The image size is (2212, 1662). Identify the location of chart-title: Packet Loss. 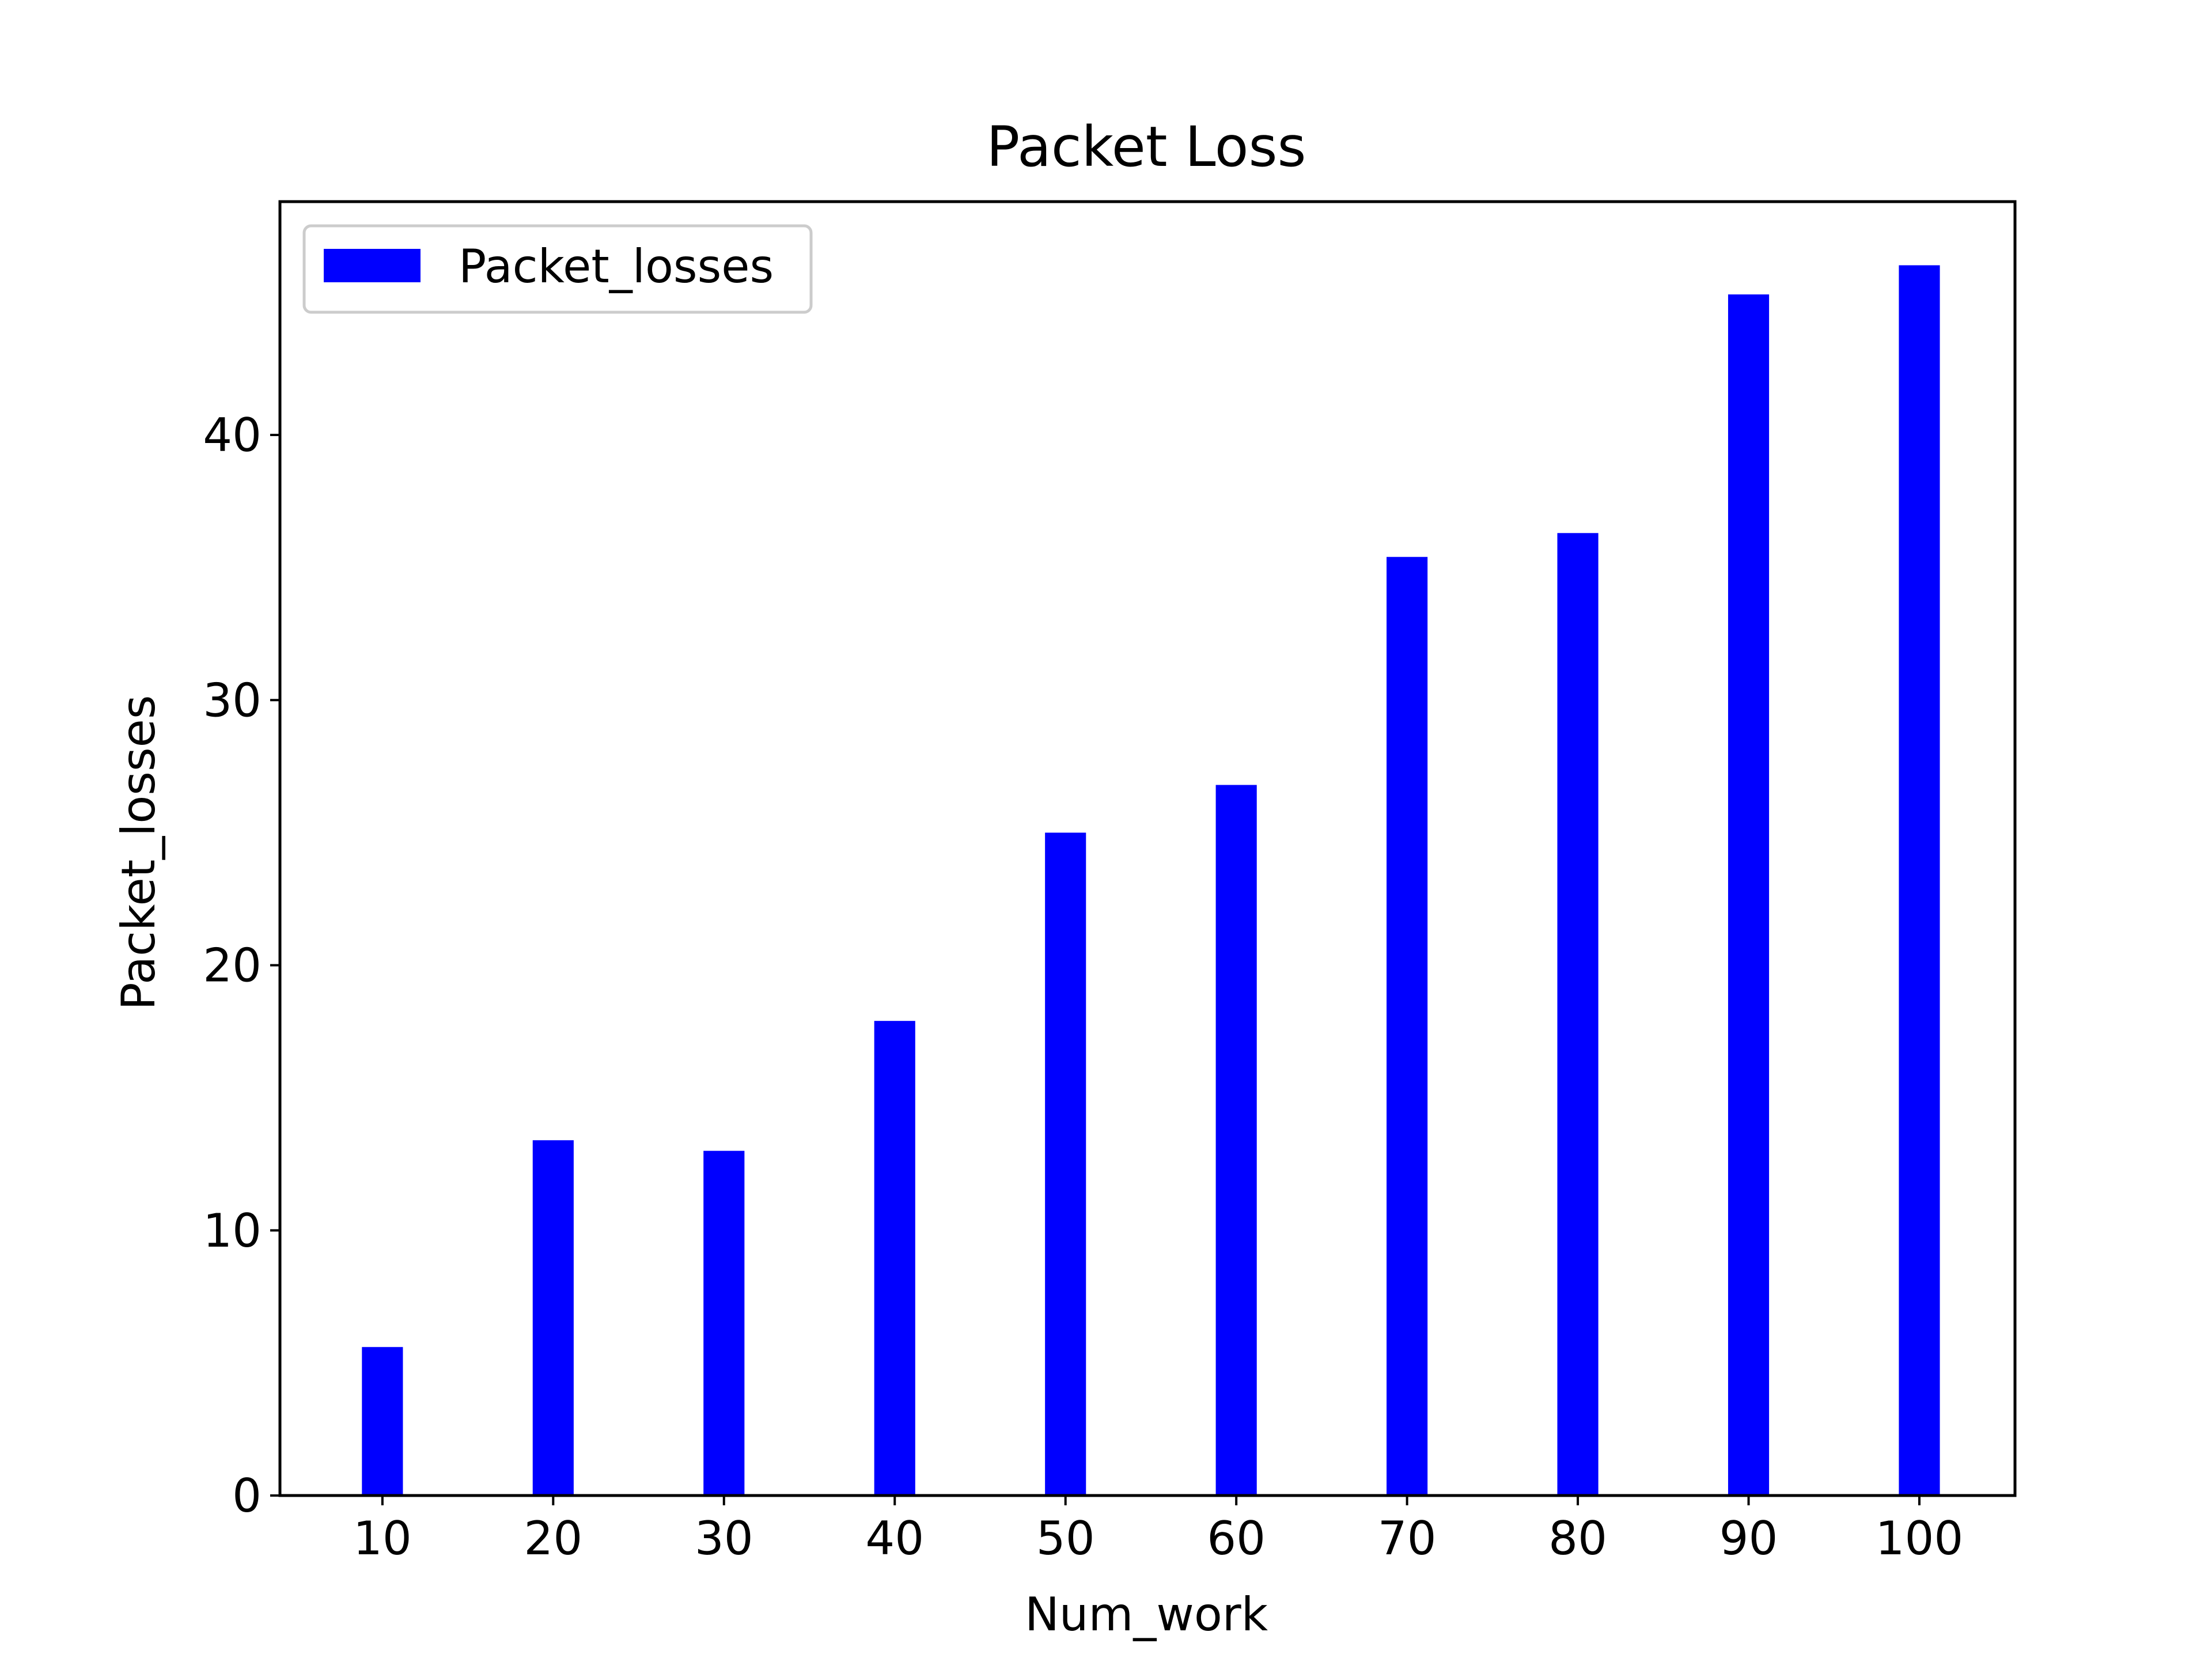
(1146, 147).